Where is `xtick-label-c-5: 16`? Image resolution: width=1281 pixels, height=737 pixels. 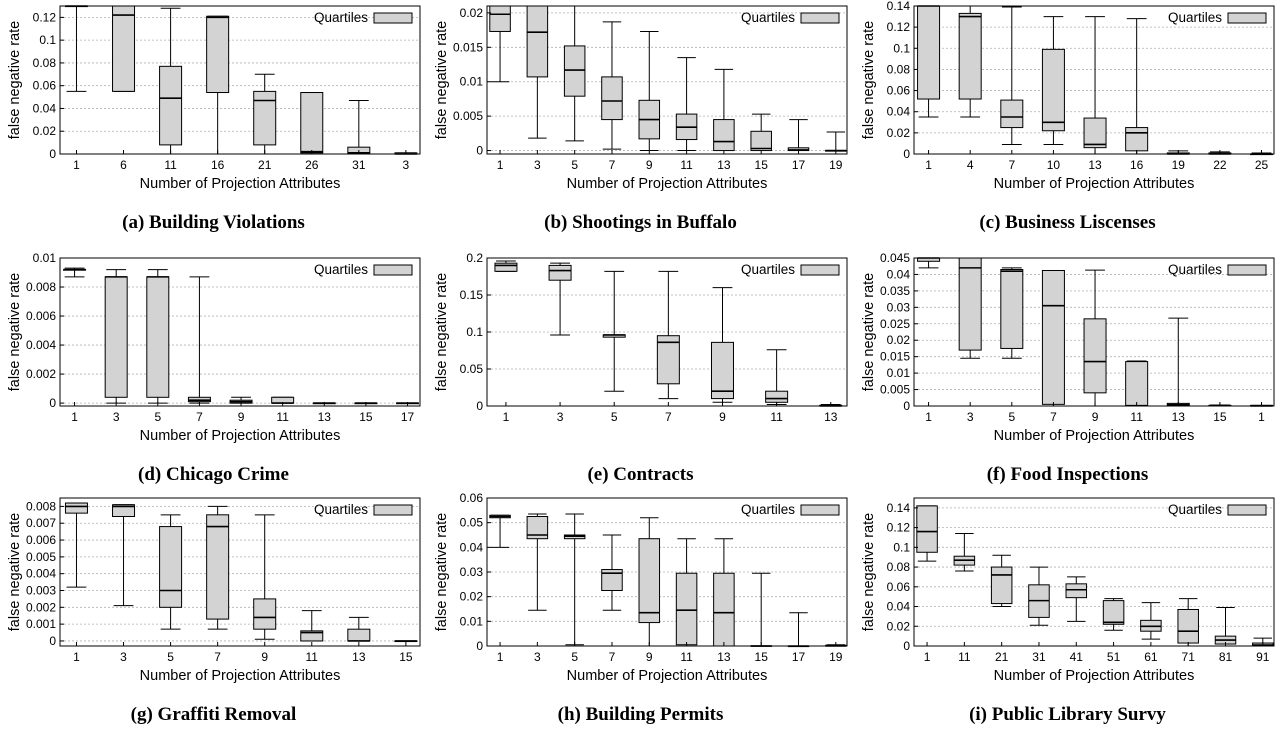
xtick-label-c-5: 16 is located at coordinates (1137, 165).